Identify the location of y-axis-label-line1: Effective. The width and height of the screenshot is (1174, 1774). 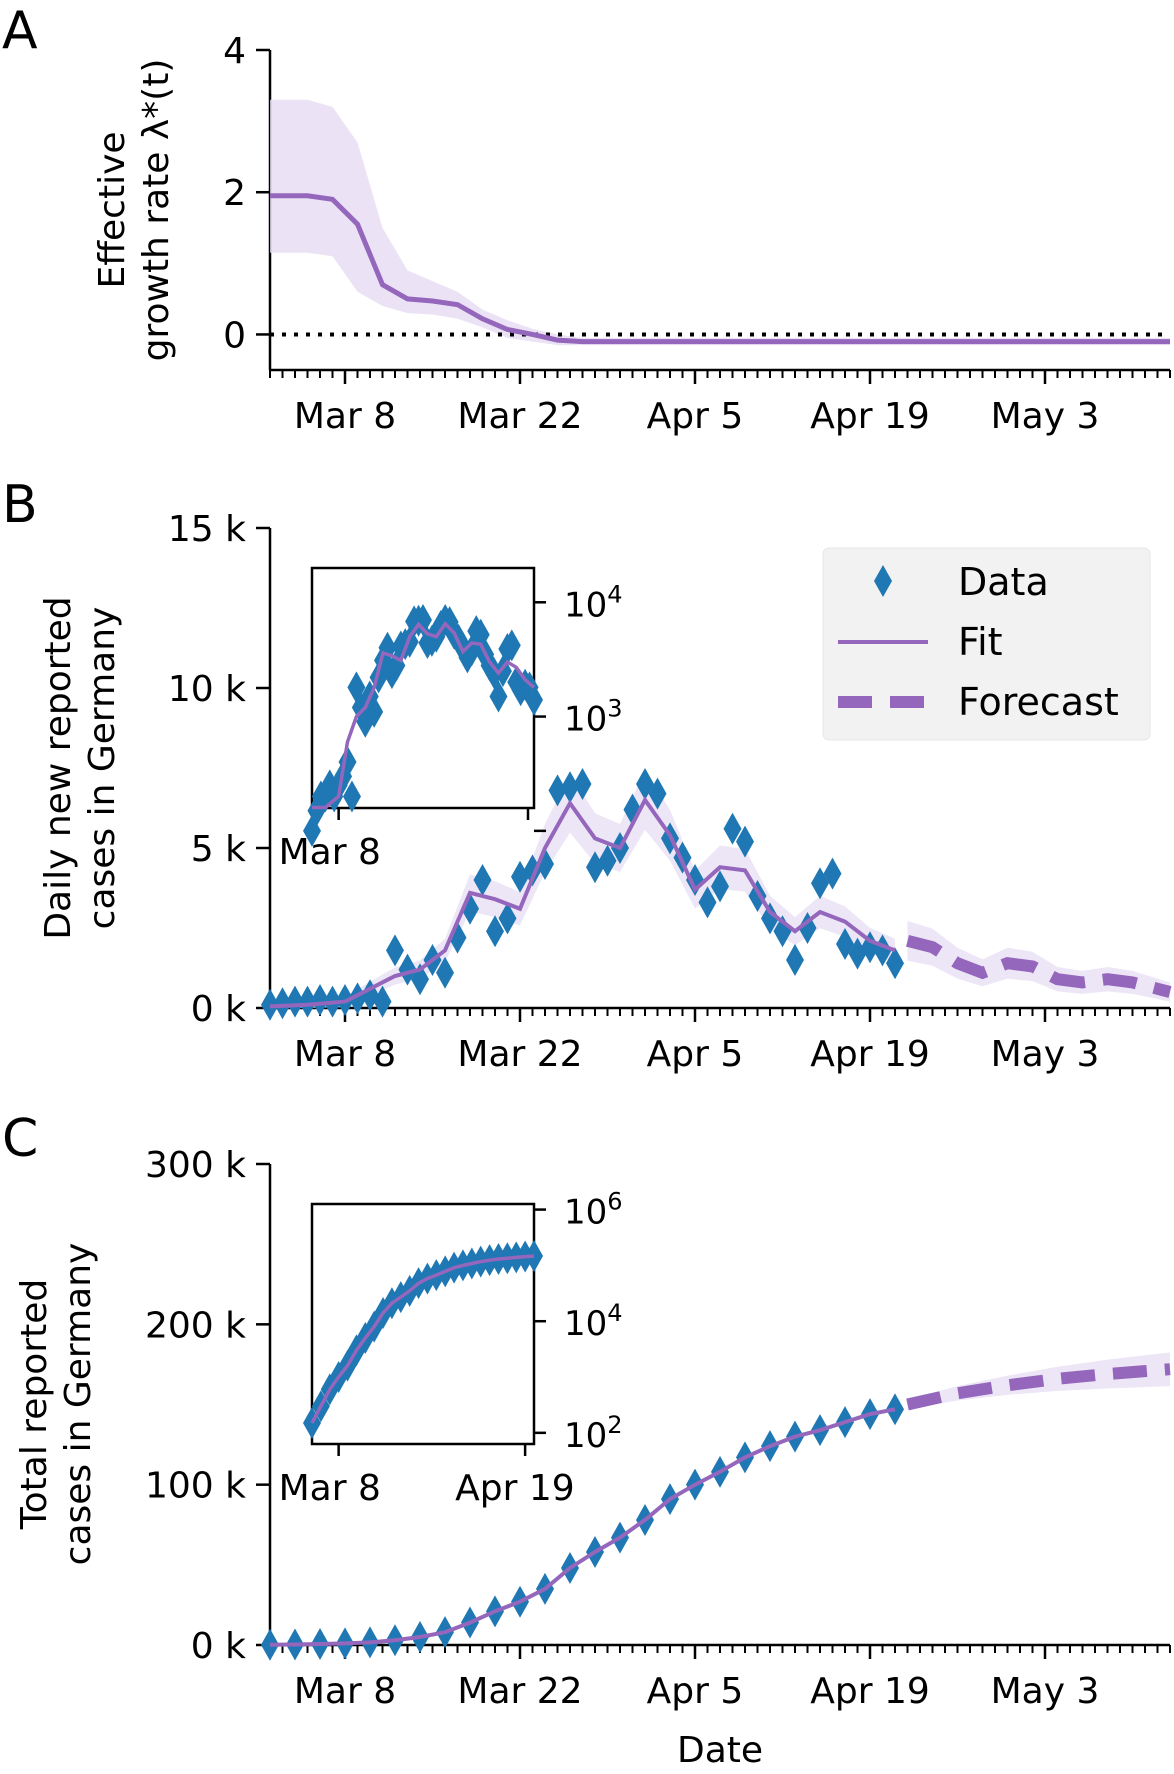
(112, 209).